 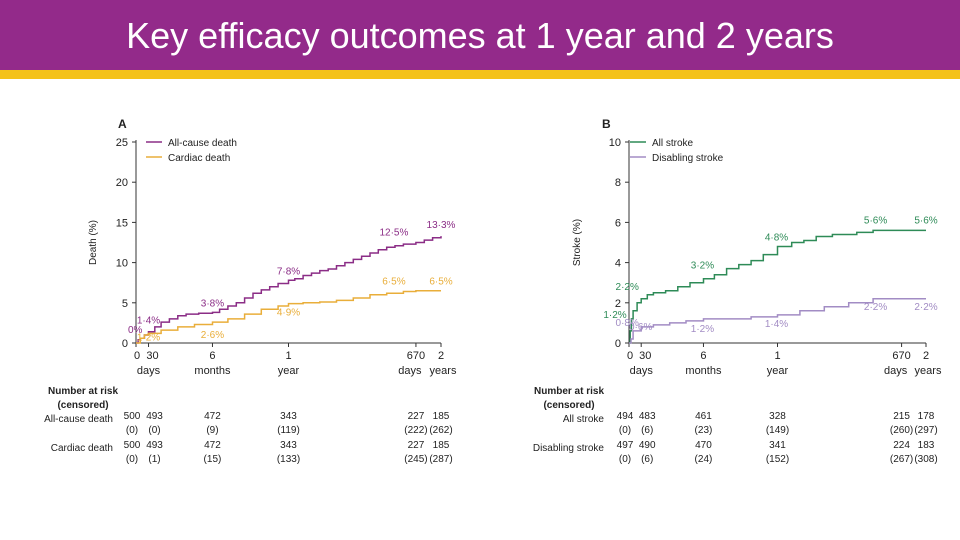 What do you see at coordinates (199, 158) in the screenshot?
I see `panel-a-legend-label: Cardiac death` at bounding box center [199, 158].